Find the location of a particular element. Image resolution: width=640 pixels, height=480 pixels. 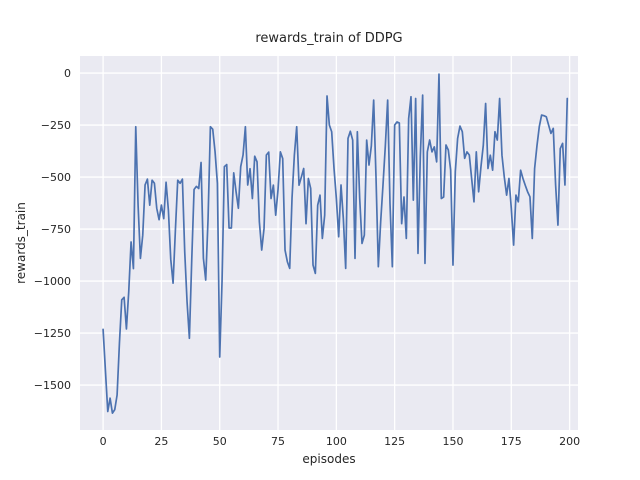

x-tick-label: 0 is located at coordinates (103, 441).